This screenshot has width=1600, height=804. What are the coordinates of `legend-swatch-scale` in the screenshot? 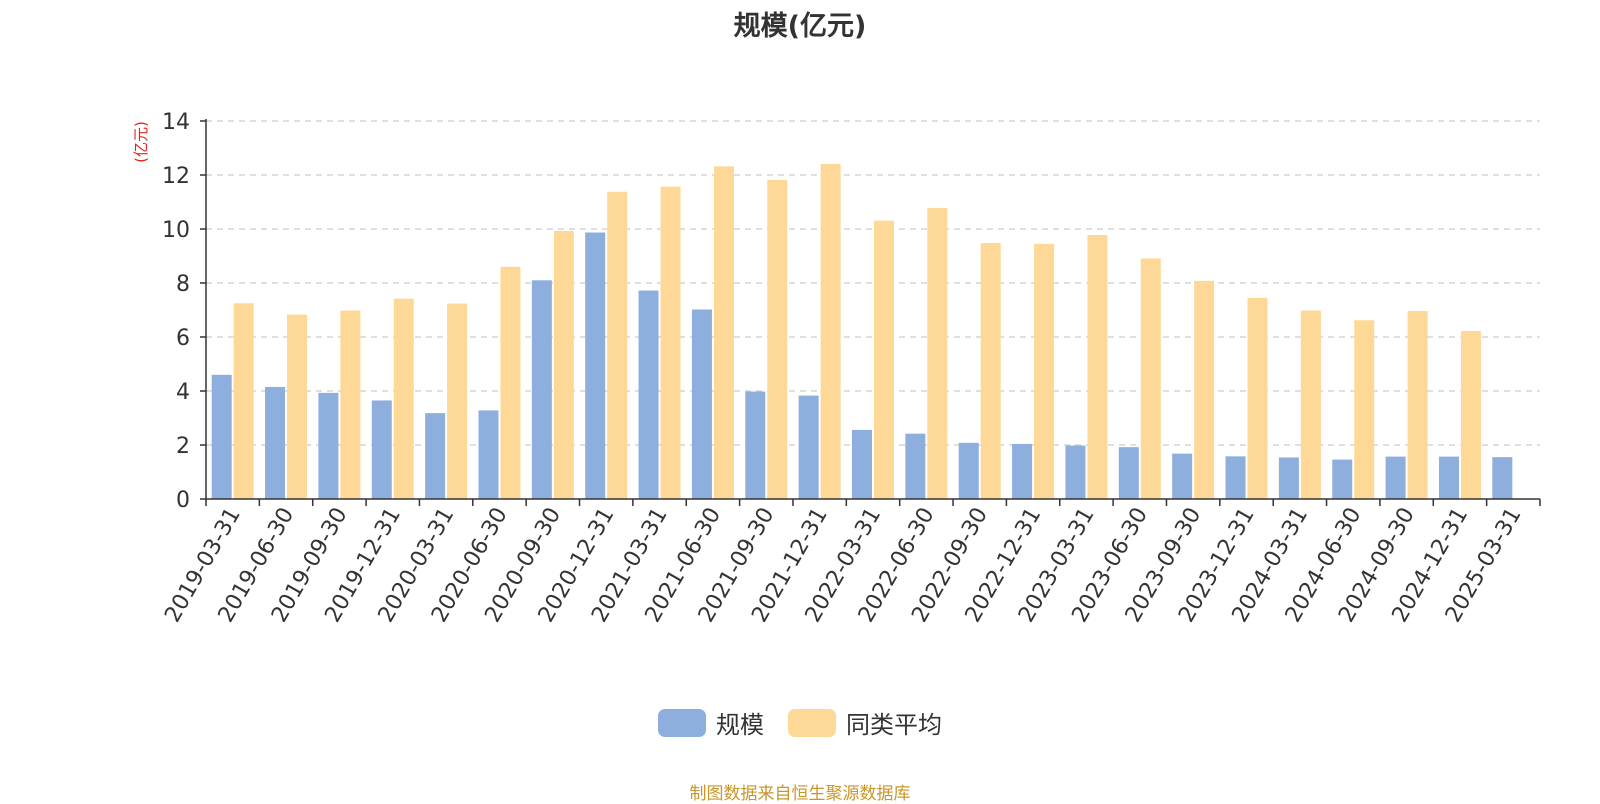 It's located at (682, 722).